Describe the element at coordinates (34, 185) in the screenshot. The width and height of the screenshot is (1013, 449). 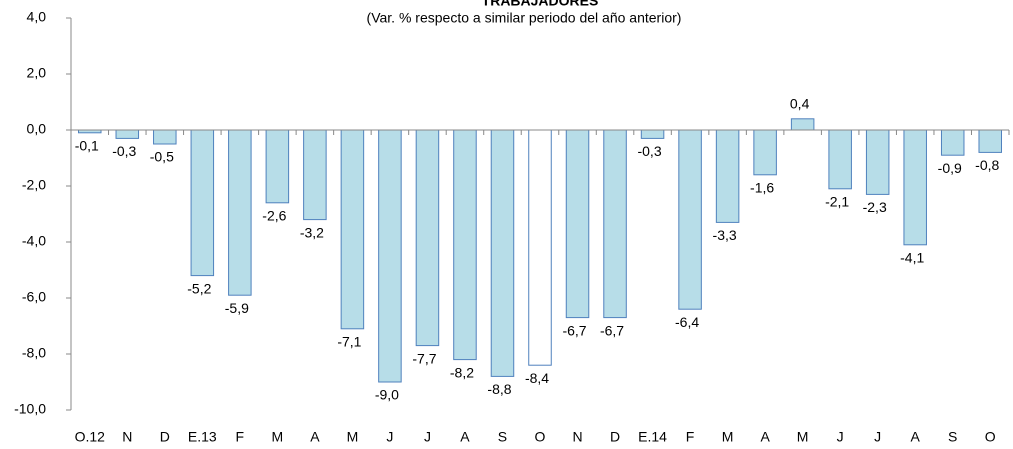
I see `y-tick-label: -2,0` at that location.